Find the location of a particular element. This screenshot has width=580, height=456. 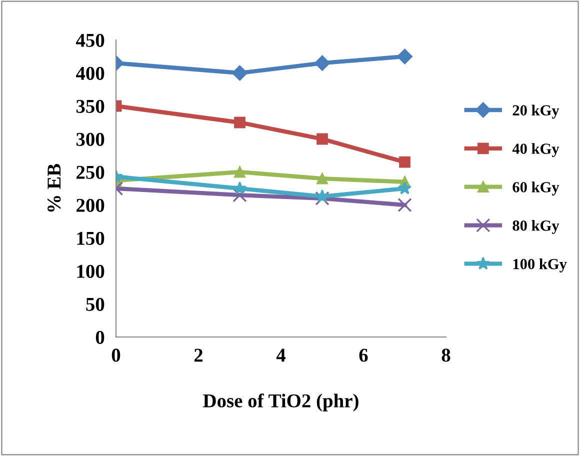

y-tick-label: 200 is located at coordinates (90, 205).